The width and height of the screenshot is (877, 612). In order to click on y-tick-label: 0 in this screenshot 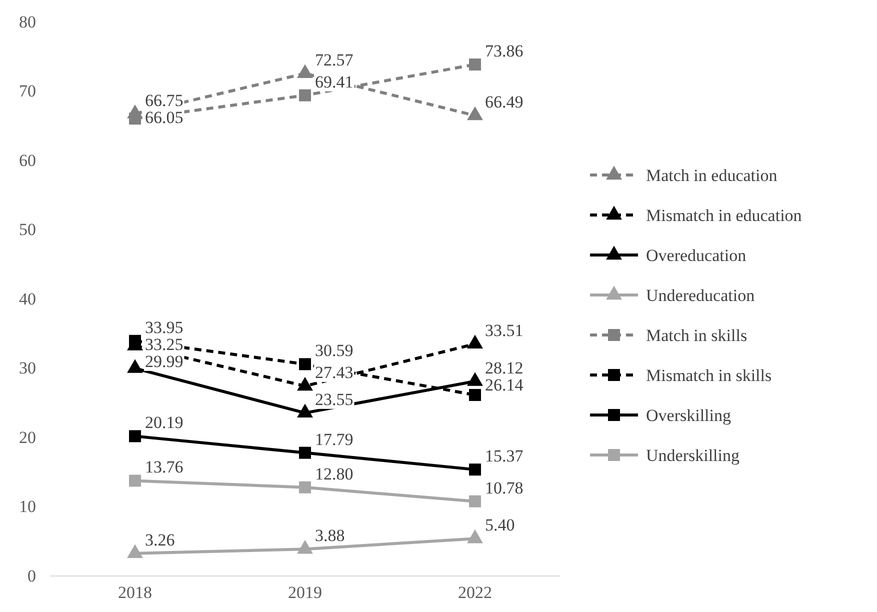, I will do `click(32, 576)`.